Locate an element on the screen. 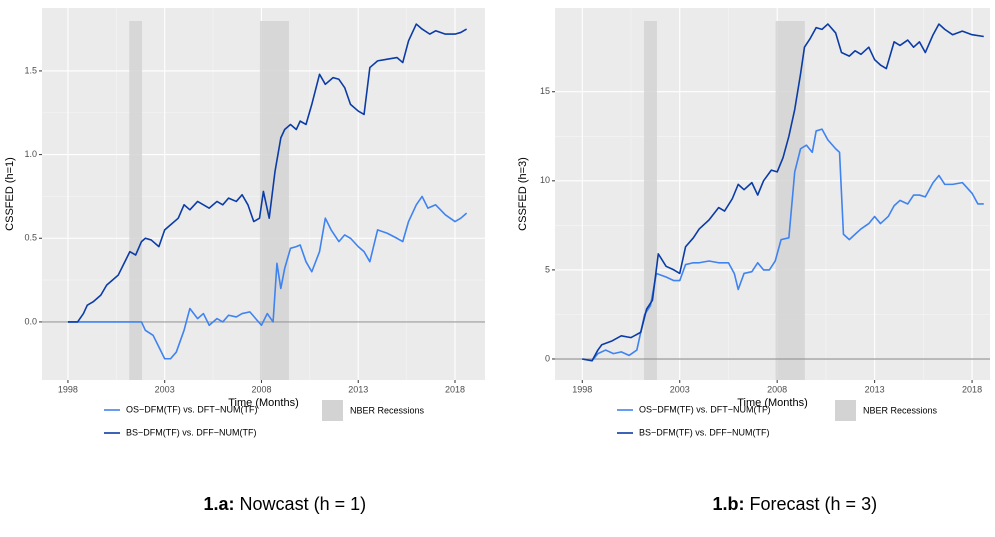 The height and width of the screenshot is (537, 995). y-tick-label: 5 is located at coordinates (547, 269).